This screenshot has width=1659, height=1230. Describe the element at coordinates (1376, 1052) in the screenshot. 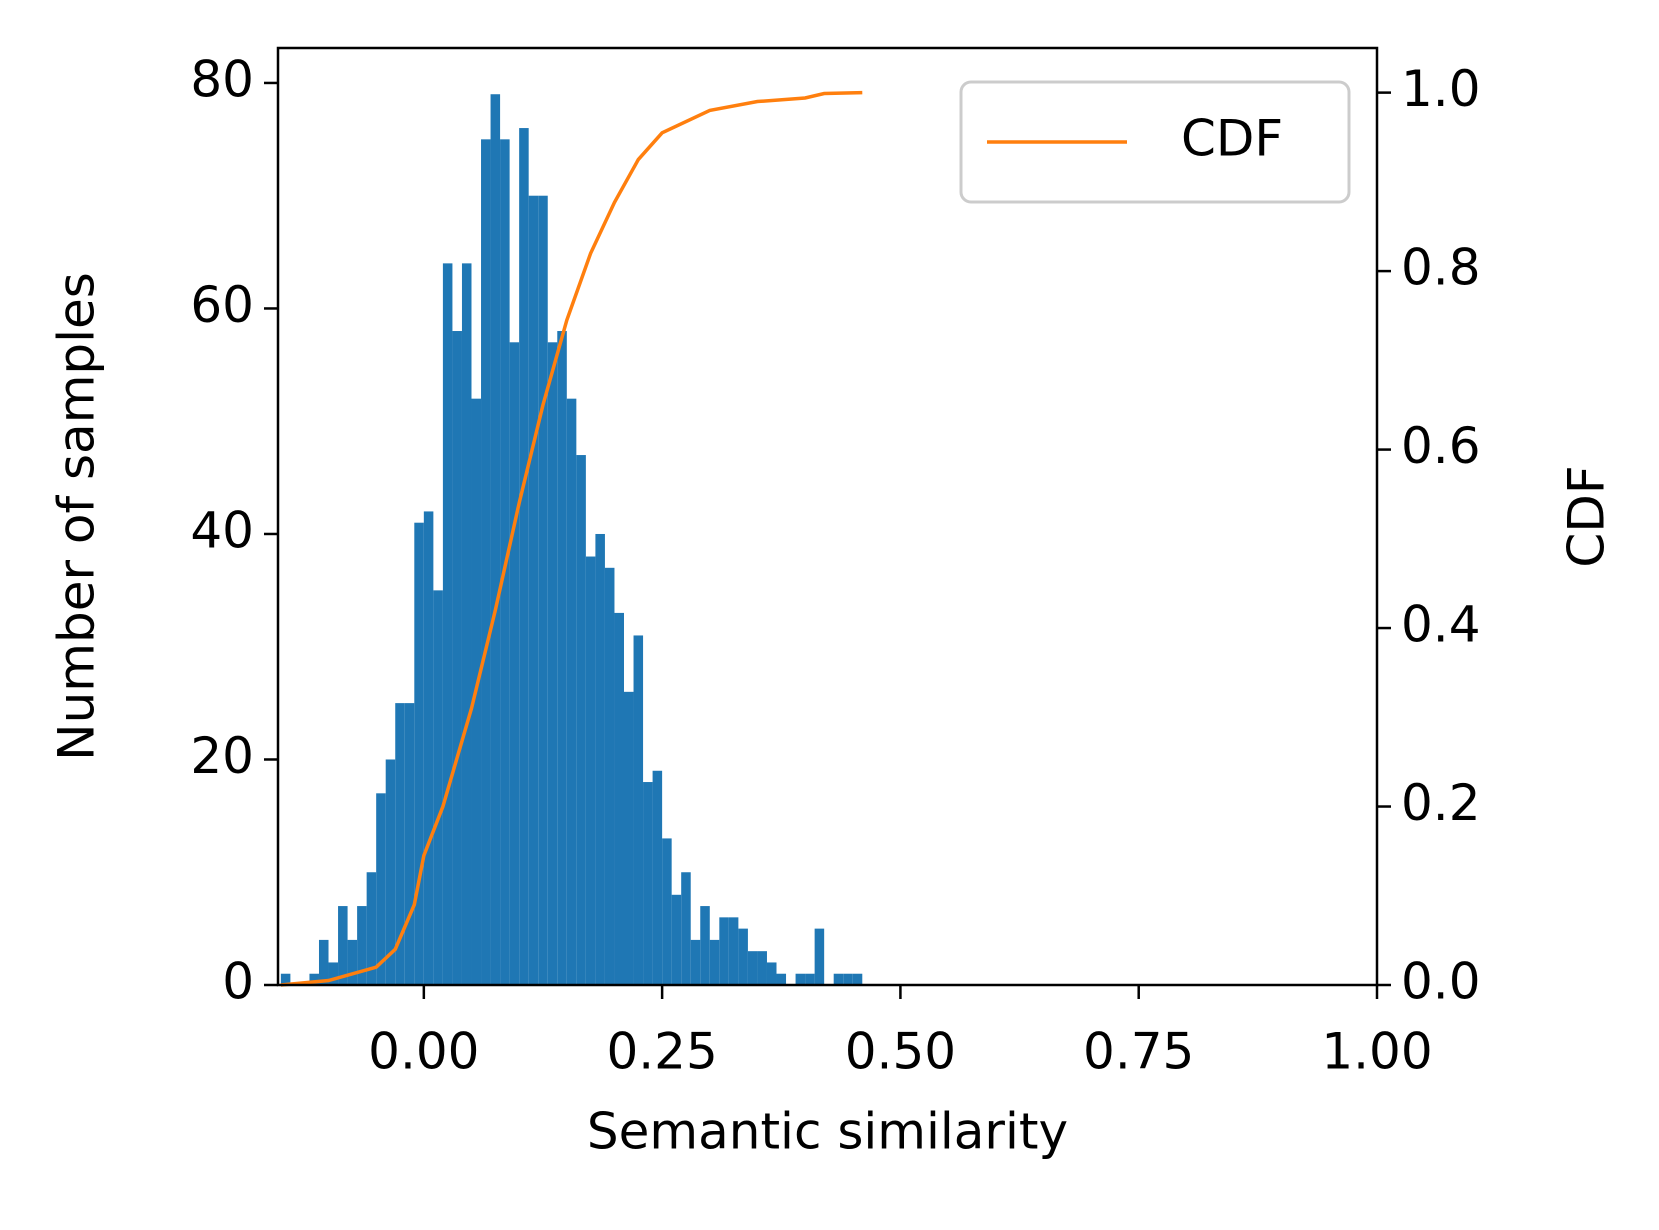

I see `x-tick-label: 1.00` at that location.